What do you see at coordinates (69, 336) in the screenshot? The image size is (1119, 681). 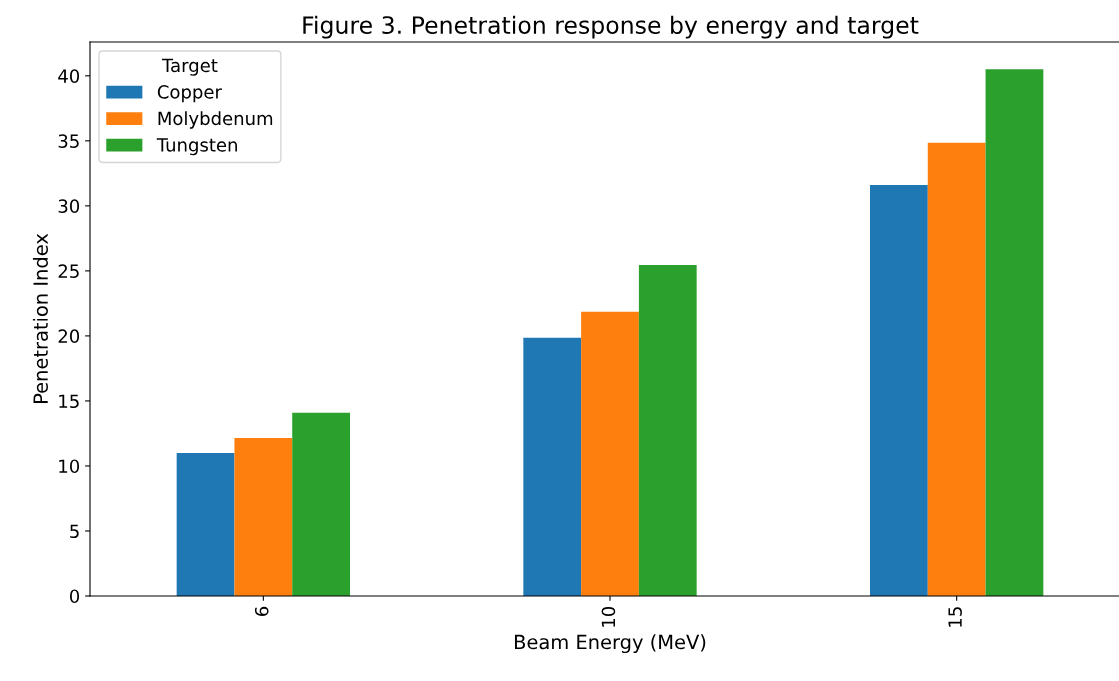 I see `y-tick-label: 20` at bounding box center [69, 336].